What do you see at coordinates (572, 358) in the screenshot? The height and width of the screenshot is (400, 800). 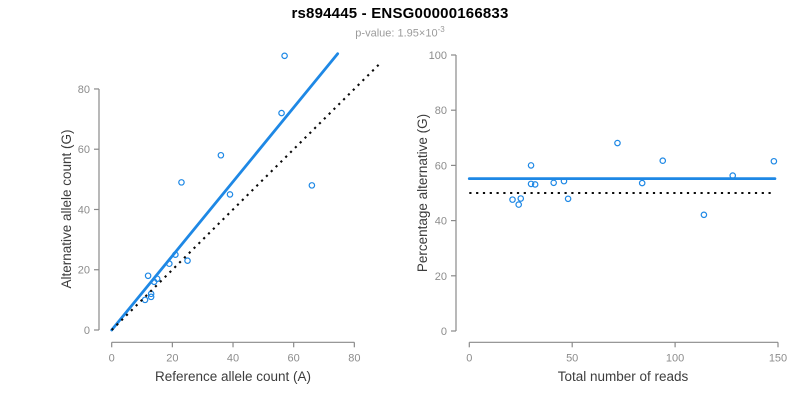 I see `x-tick-label: 50` at bounding box center [572, 358].